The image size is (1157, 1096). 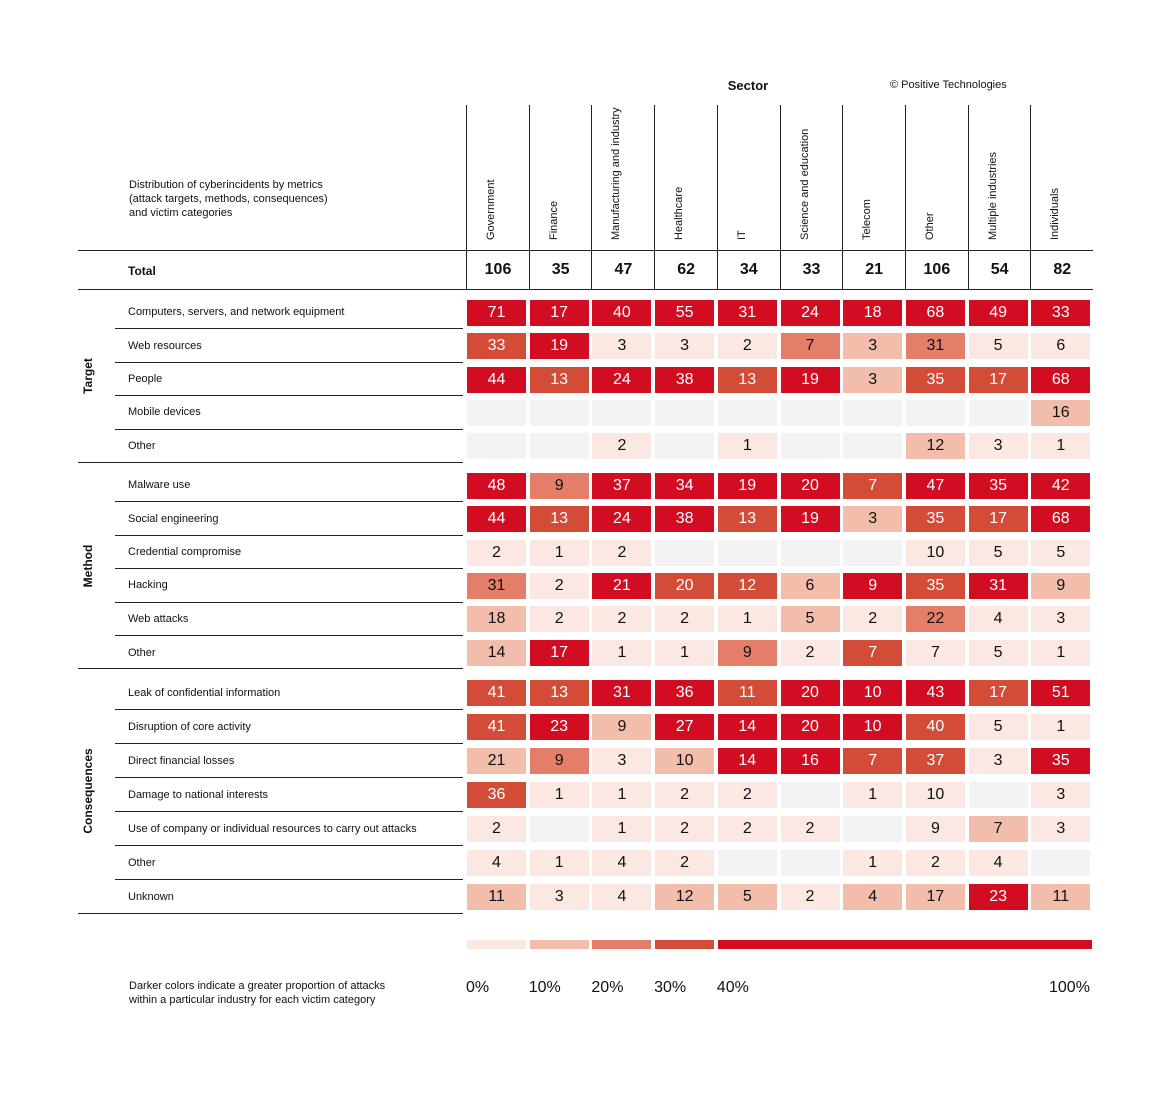 I want to click on heatmap-cell: 43, so click(x=935, y=693).